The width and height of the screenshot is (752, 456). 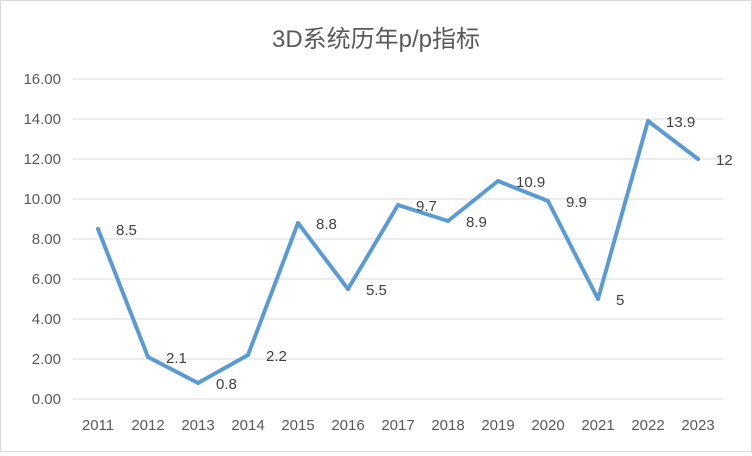 I want to click on data-label: 12, so click(x=724, y=160).